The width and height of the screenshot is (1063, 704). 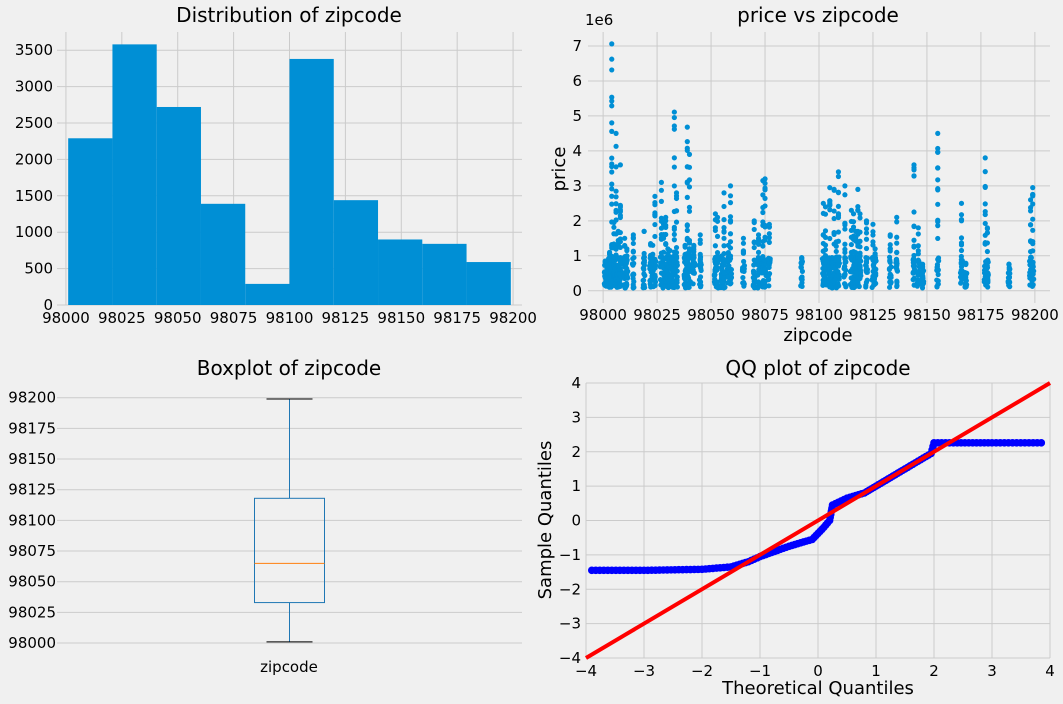 What do you see at coordinates (32, 551) in the screenshot?
I see `boxplot-y-tick-label: 98075` at bounding box center [32, 551].